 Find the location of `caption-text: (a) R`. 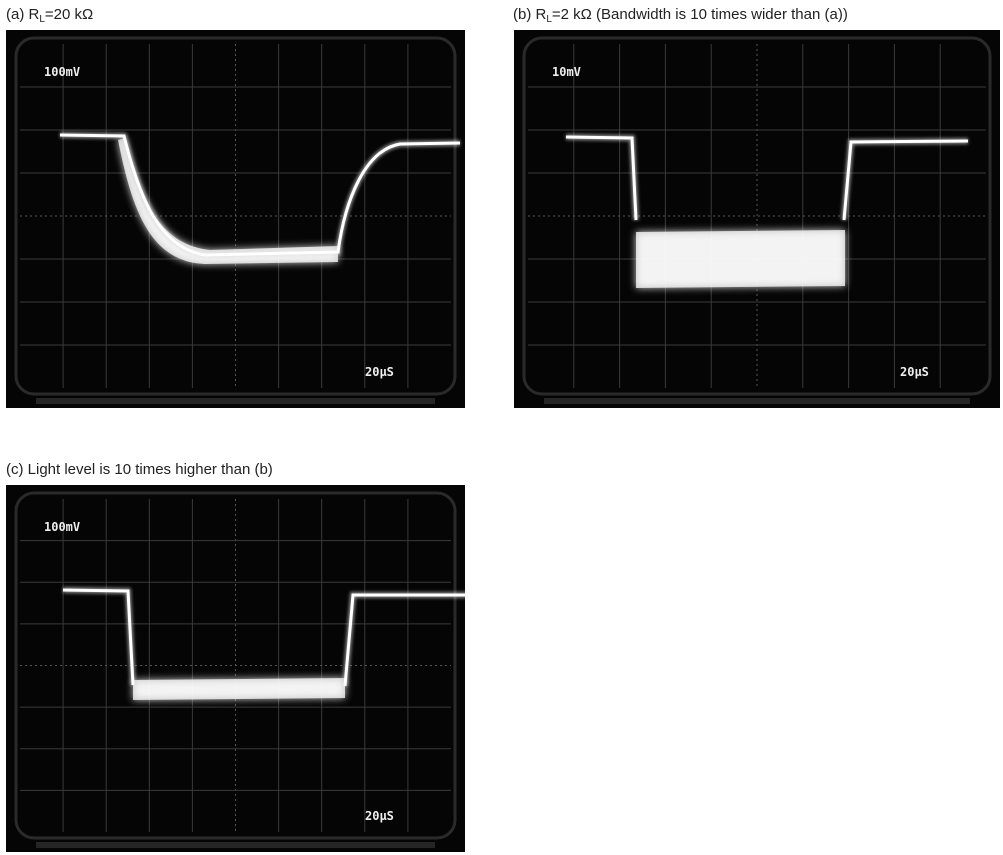

caption-text: (a) R is located at coordinates (23, 14).